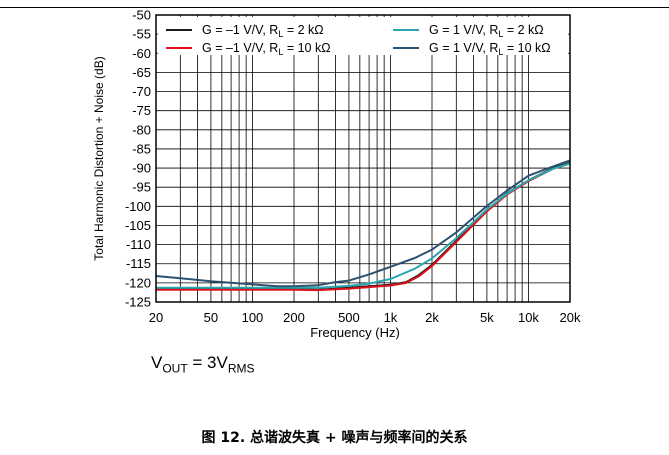 Image resolution: width=669 pixels, height=455 pixels. Describe the element at coordinates (141, 187) in the screenshot. I see `y-tick-label: -95` at that location.